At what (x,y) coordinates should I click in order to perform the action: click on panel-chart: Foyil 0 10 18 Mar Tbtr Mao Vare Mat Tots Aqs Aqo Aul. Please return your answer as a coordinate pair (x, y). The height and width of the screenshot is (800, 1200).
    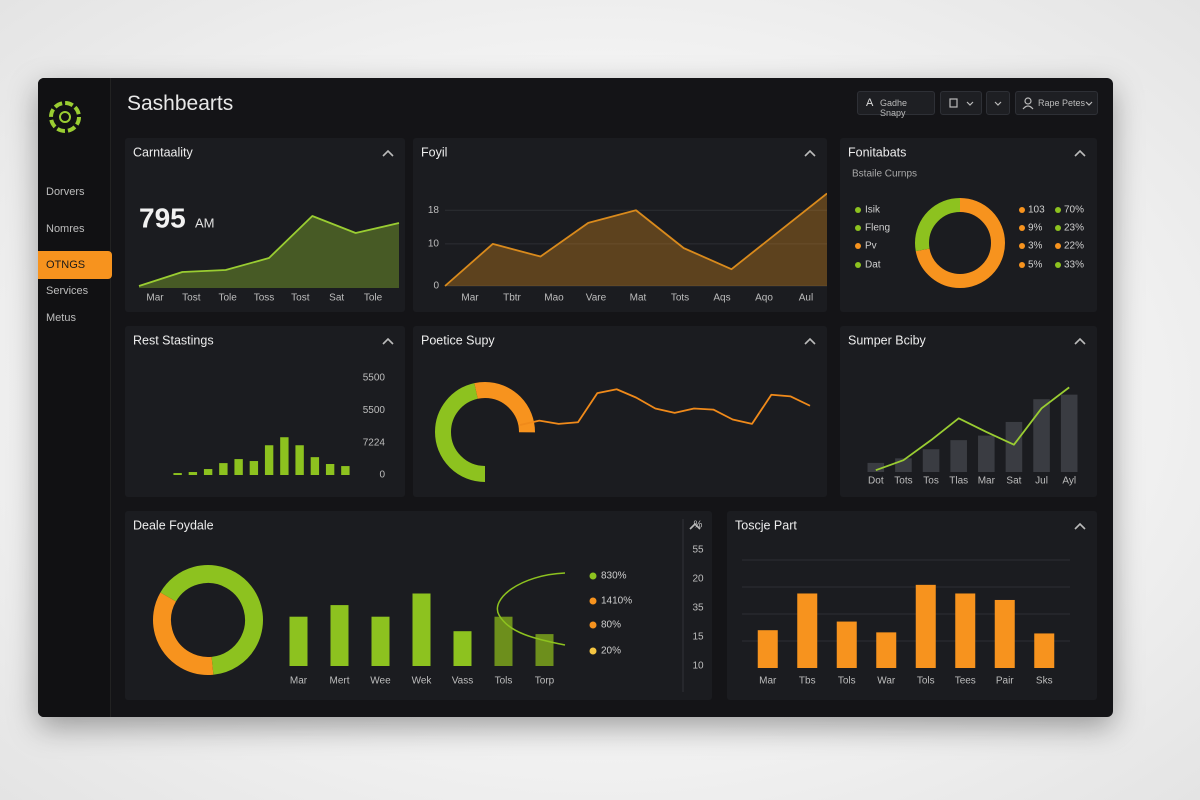
    Looking at the image, I should click on (624, 224).